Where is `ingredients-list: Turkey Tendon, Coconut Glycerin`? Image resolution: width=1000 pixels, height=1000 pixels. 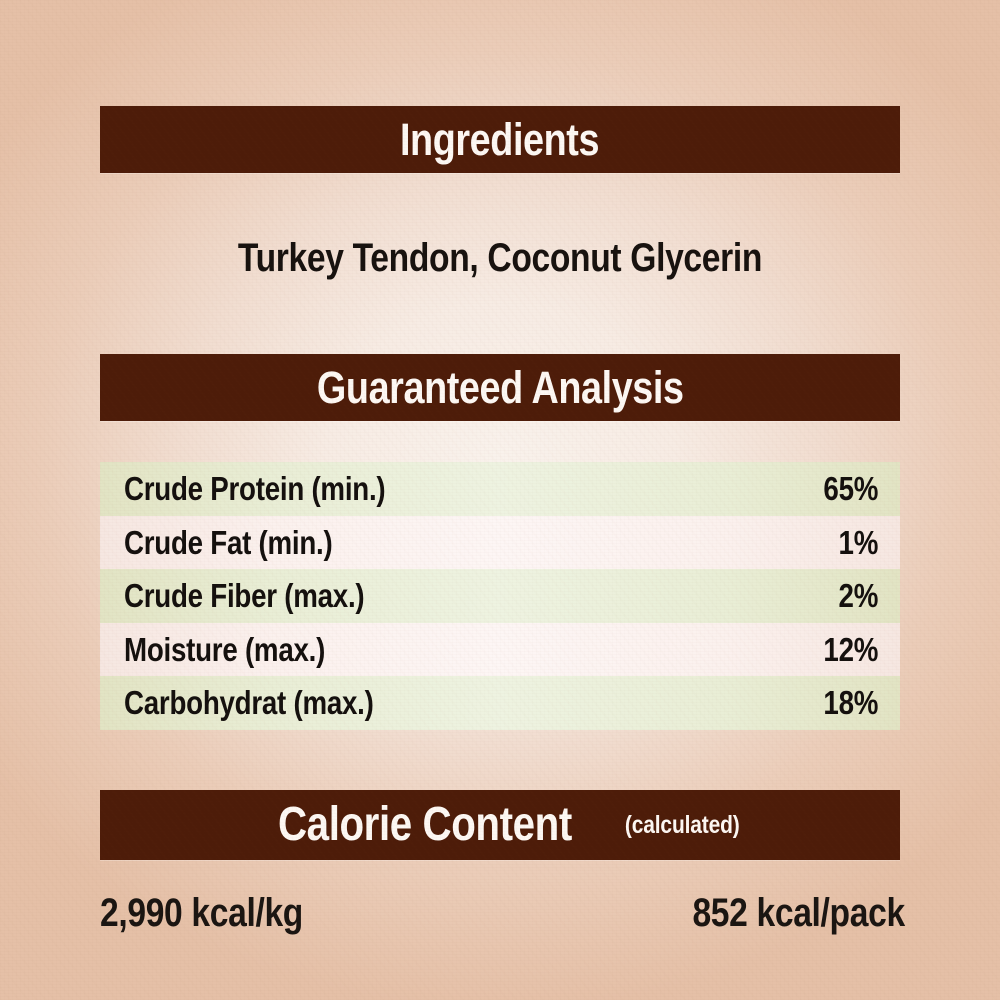 ingredients-list: Turkey Tendon, Coconut Glycerin is located at coordinates (500, 258).